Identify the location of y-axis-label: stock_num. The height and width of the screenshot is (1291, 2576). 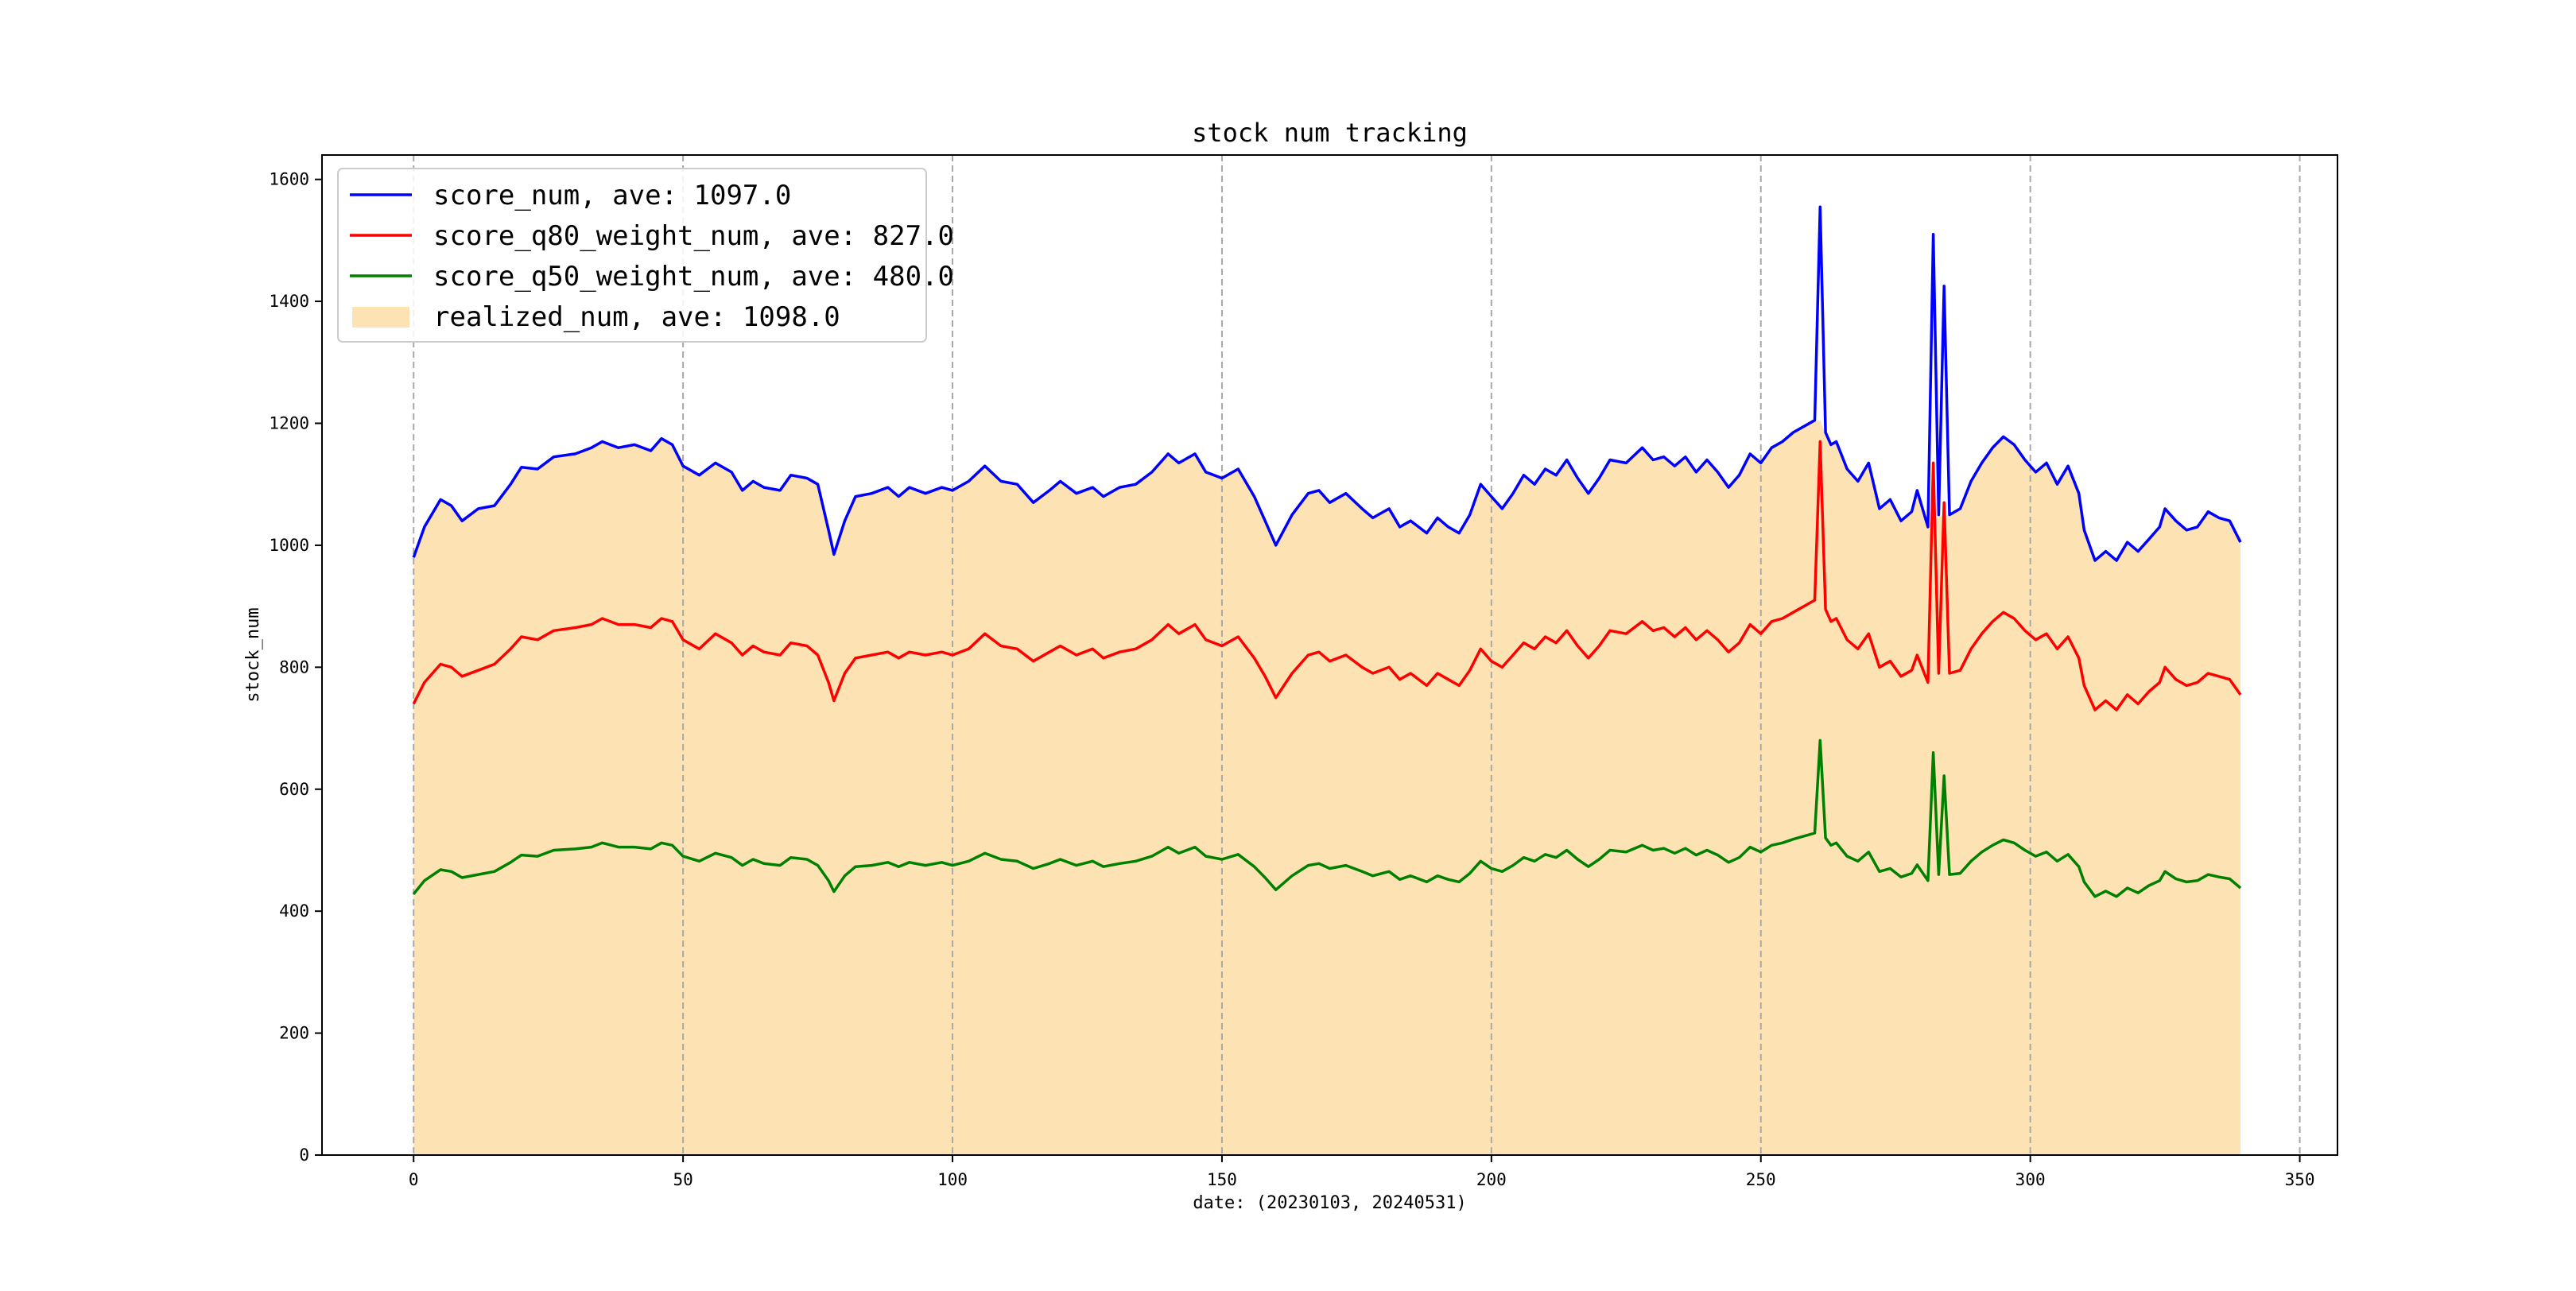
(253, 655).